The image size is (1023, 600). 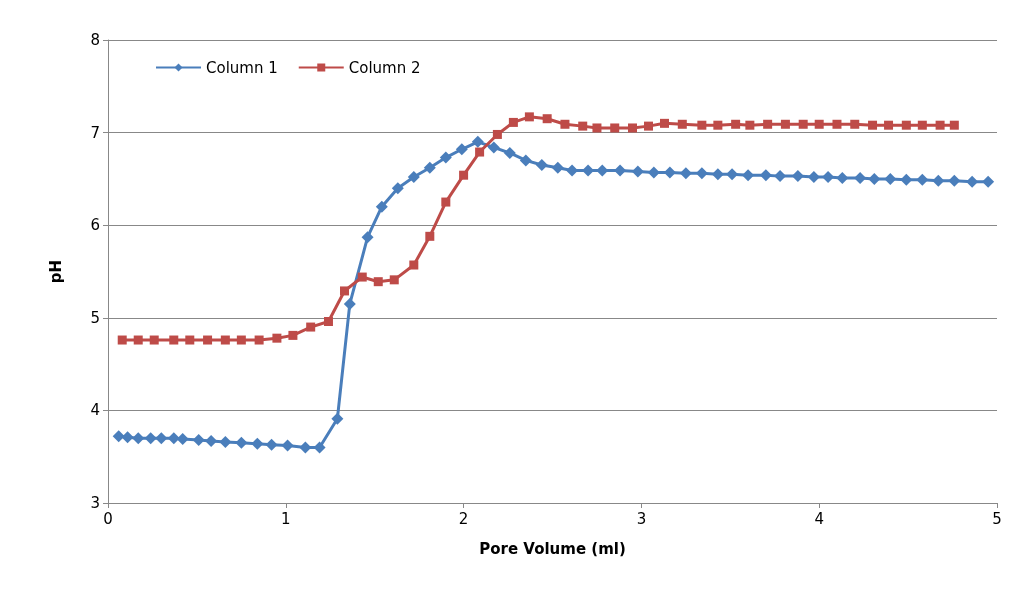 What do you see at coordinates (108, 518) in the screenshot?
I see `x-tick-label: 0` at bounding box center [108, 518].